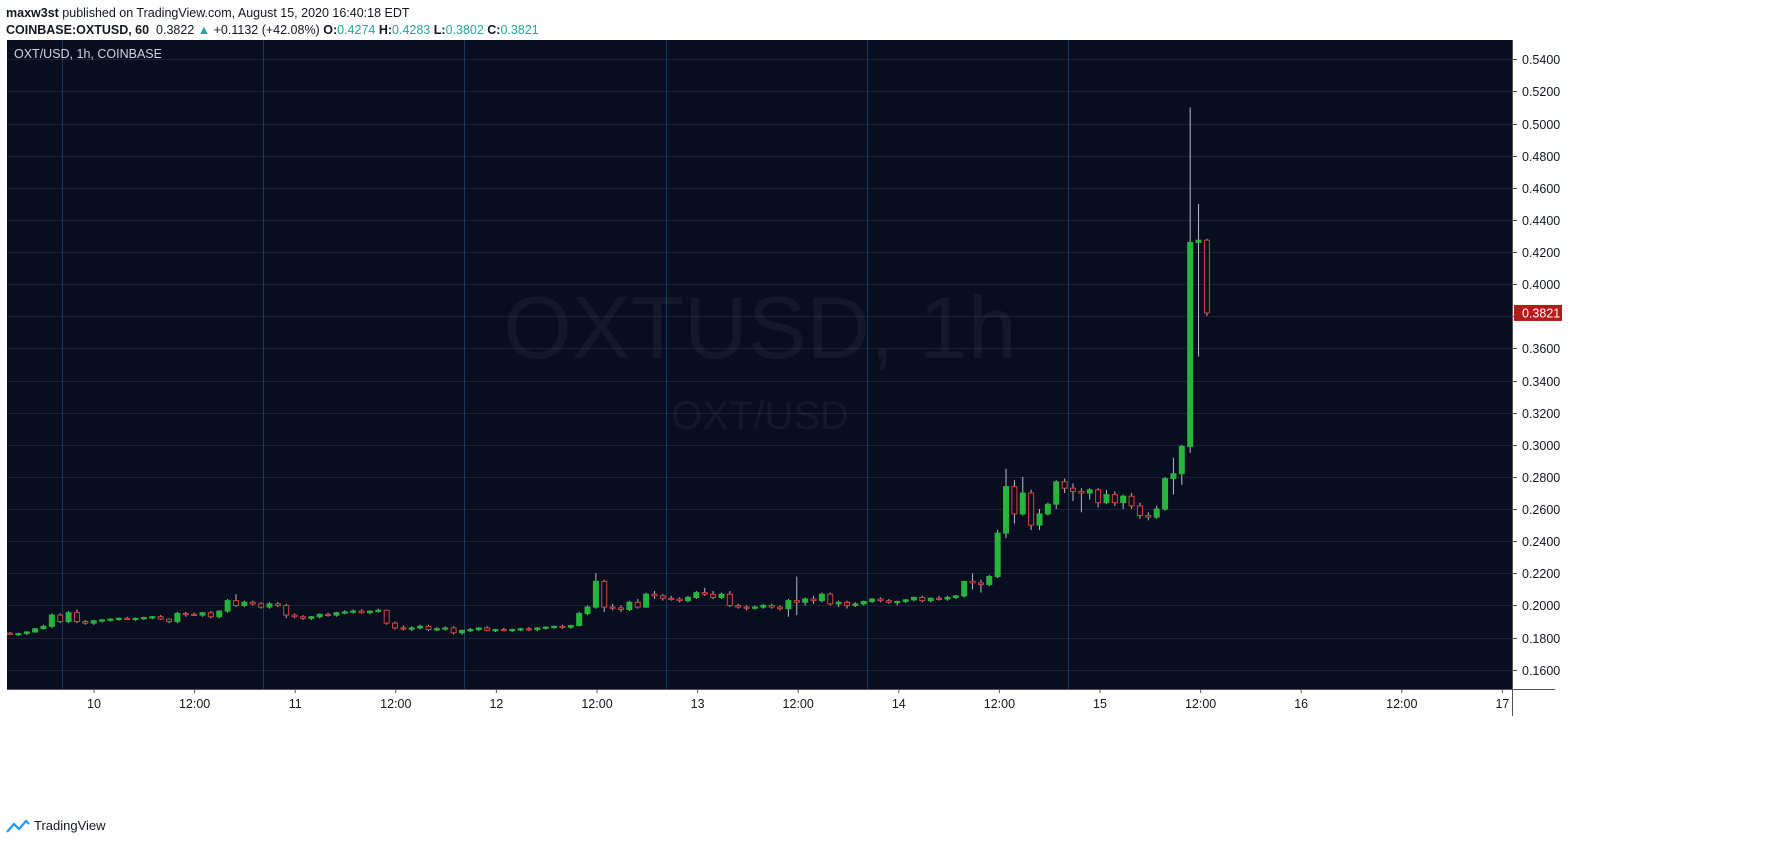  Describe the element at coordinates (1538, 312) in the screenshot. I see `last-price-tag: 0.3821` at that location.